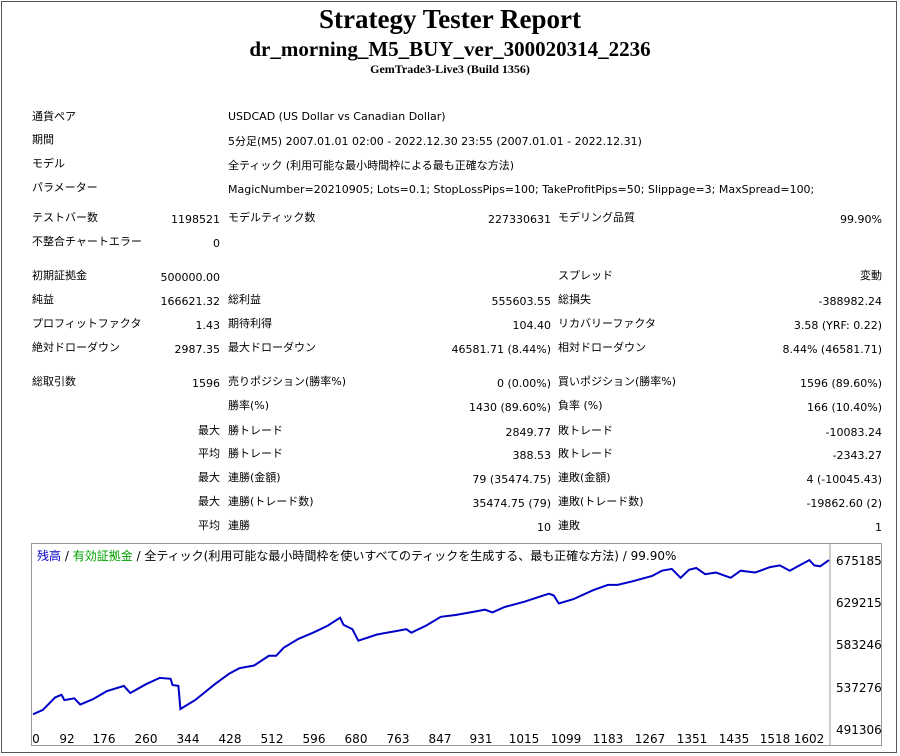 The width and height of the screenshot is (900, 756). What do you see at coordinates (239, 525) in the screenshot?
I see `avg-consec-win-label: 連勝` at bounding box center [239, 525].